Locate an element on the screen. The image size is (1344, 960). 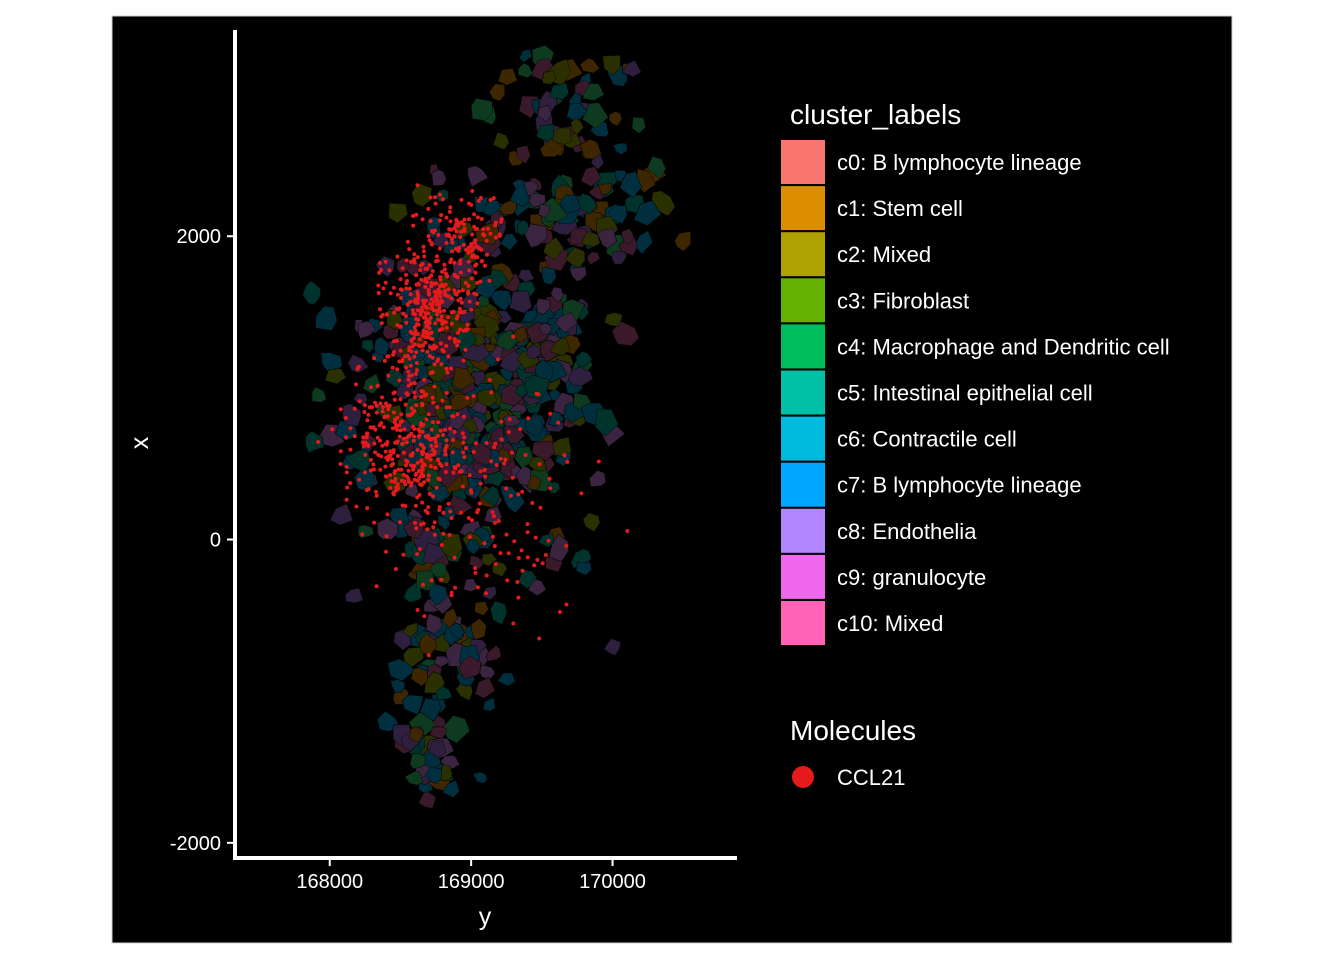
y-axis-ticks: 2000 0 -2000 is located at coordinates (202, 540).